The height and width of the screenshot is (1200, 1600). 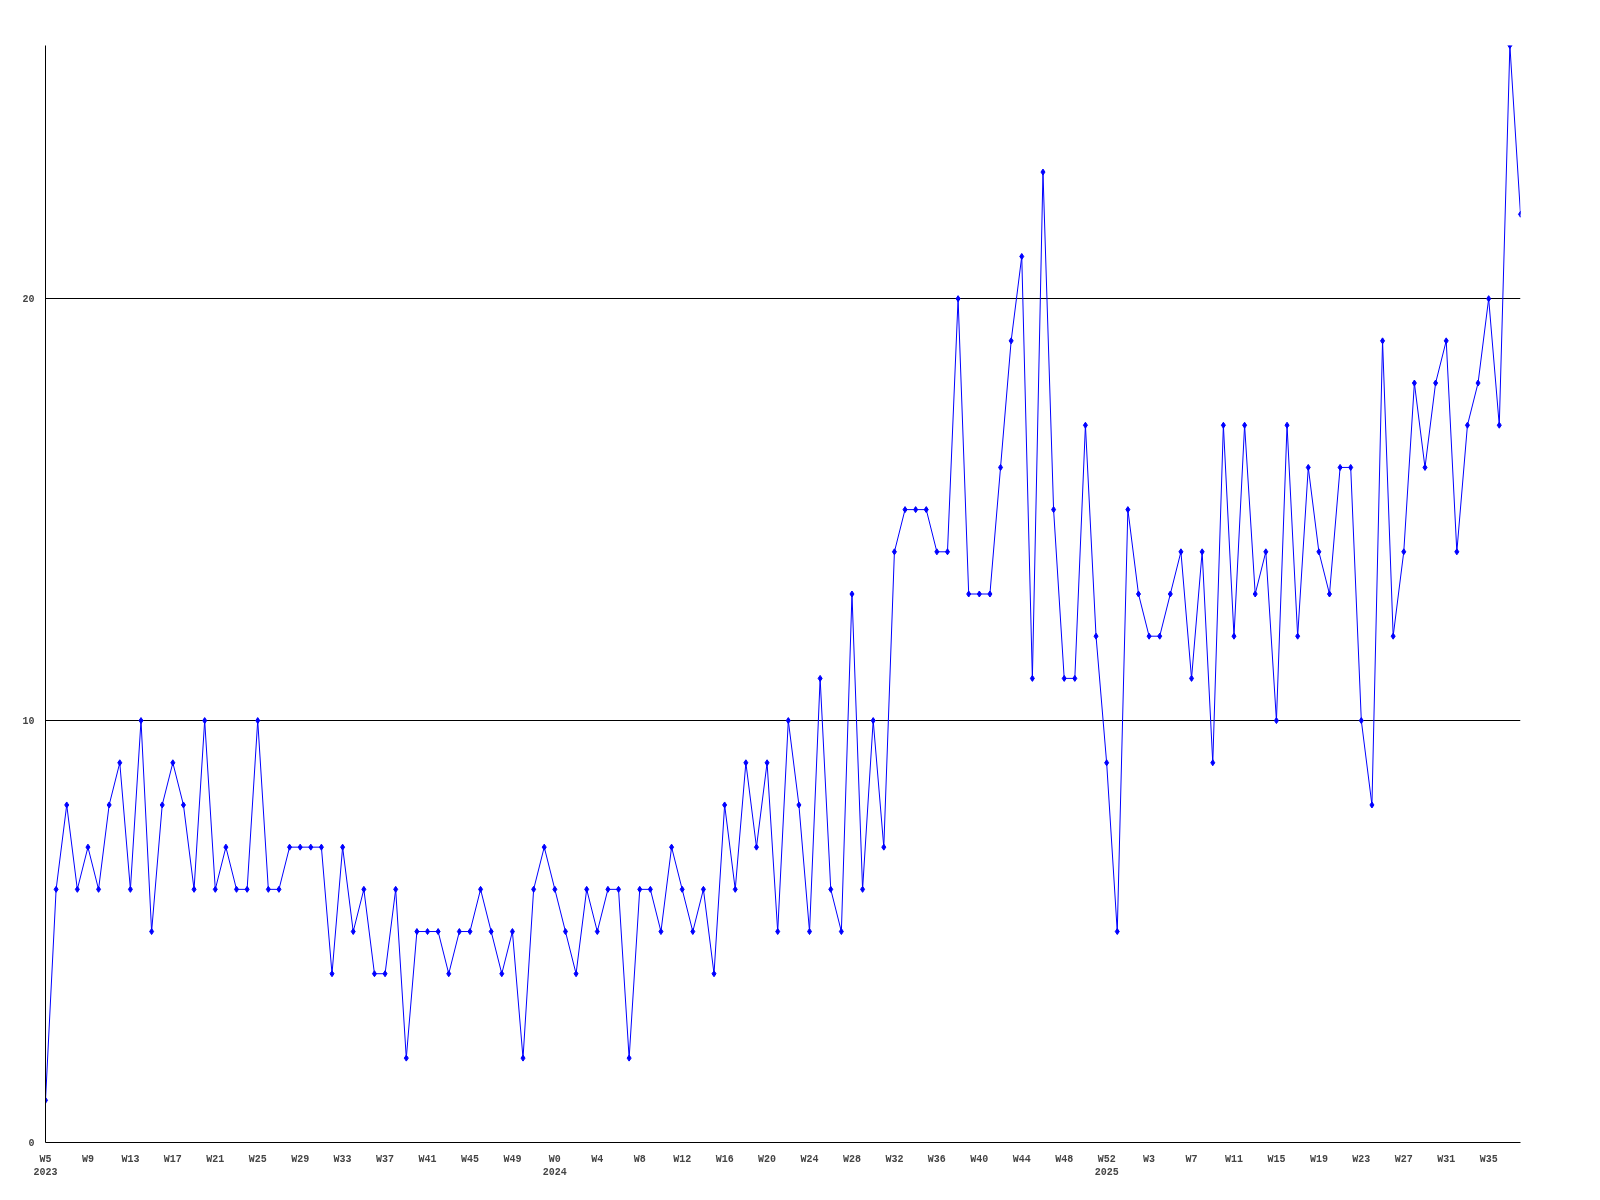 I want to click on x-tick-label: W31, so click(x=1446, y=1159).